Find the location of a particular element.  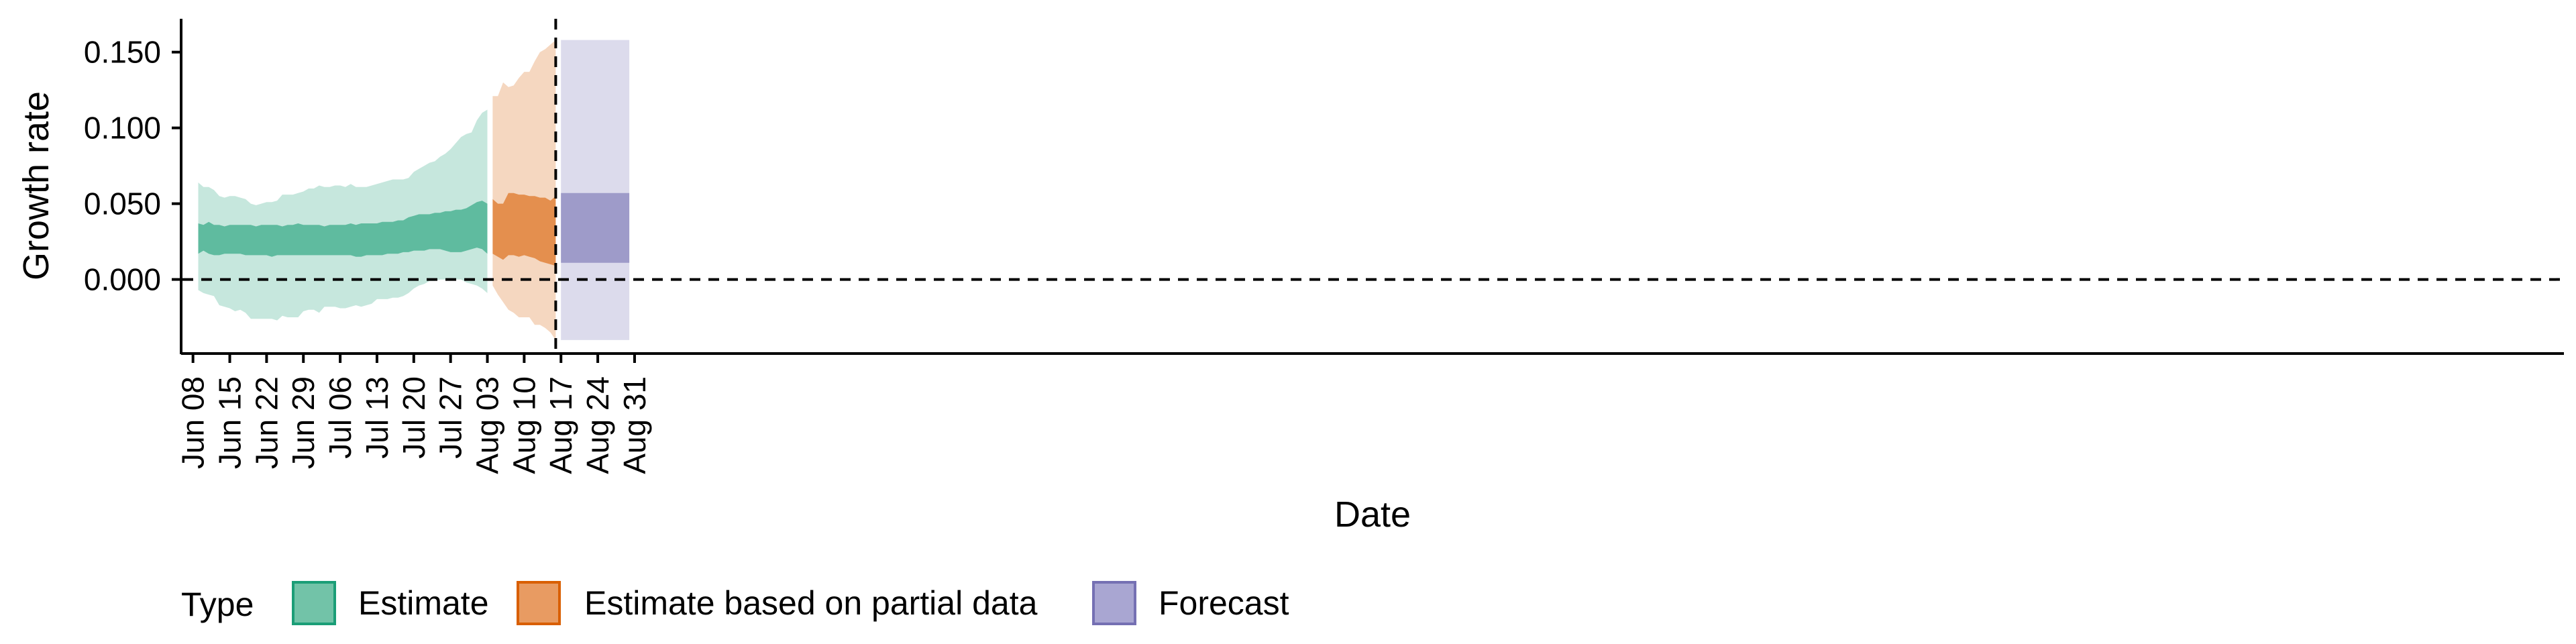

legend-swatch-forecast is located at coordinates (1114, 603).